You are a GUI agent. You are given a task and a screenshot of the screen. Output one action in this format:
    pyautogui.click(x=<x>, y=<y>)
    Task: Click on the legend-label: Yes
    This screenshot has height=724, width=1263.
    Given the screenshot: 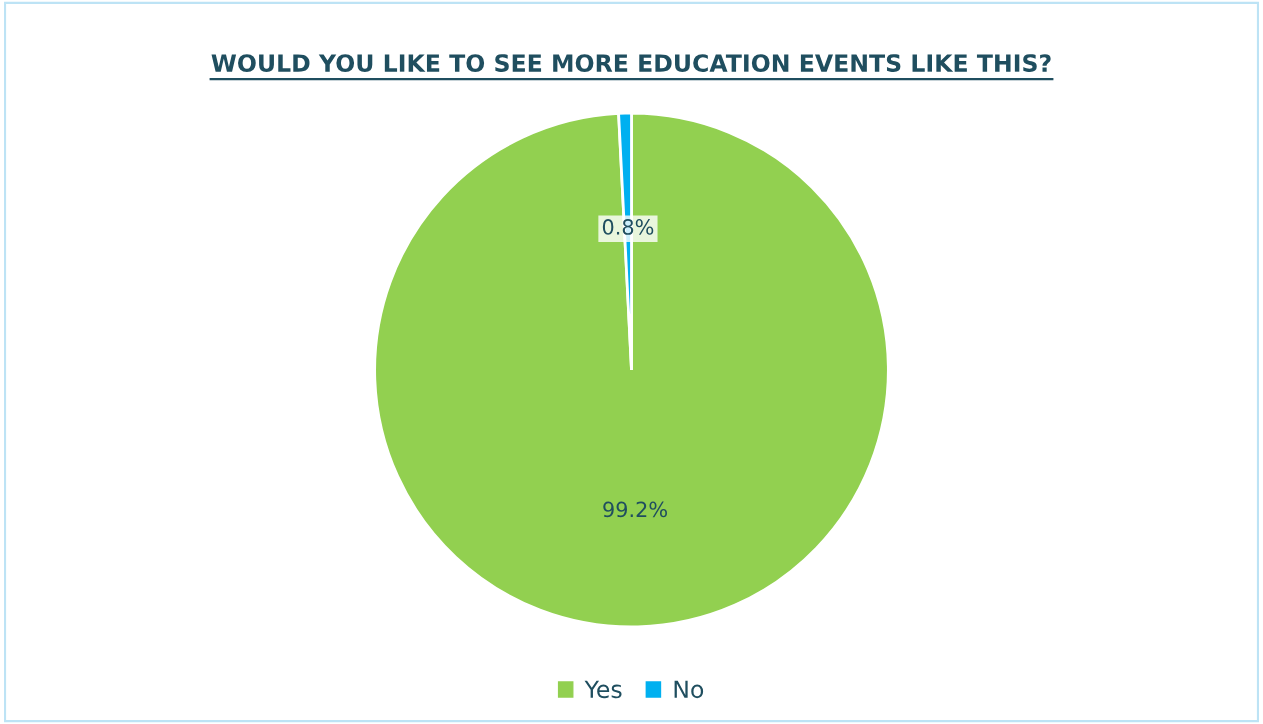 What is the action you would take?
    pyautogui.click(x=603, y=689)
    